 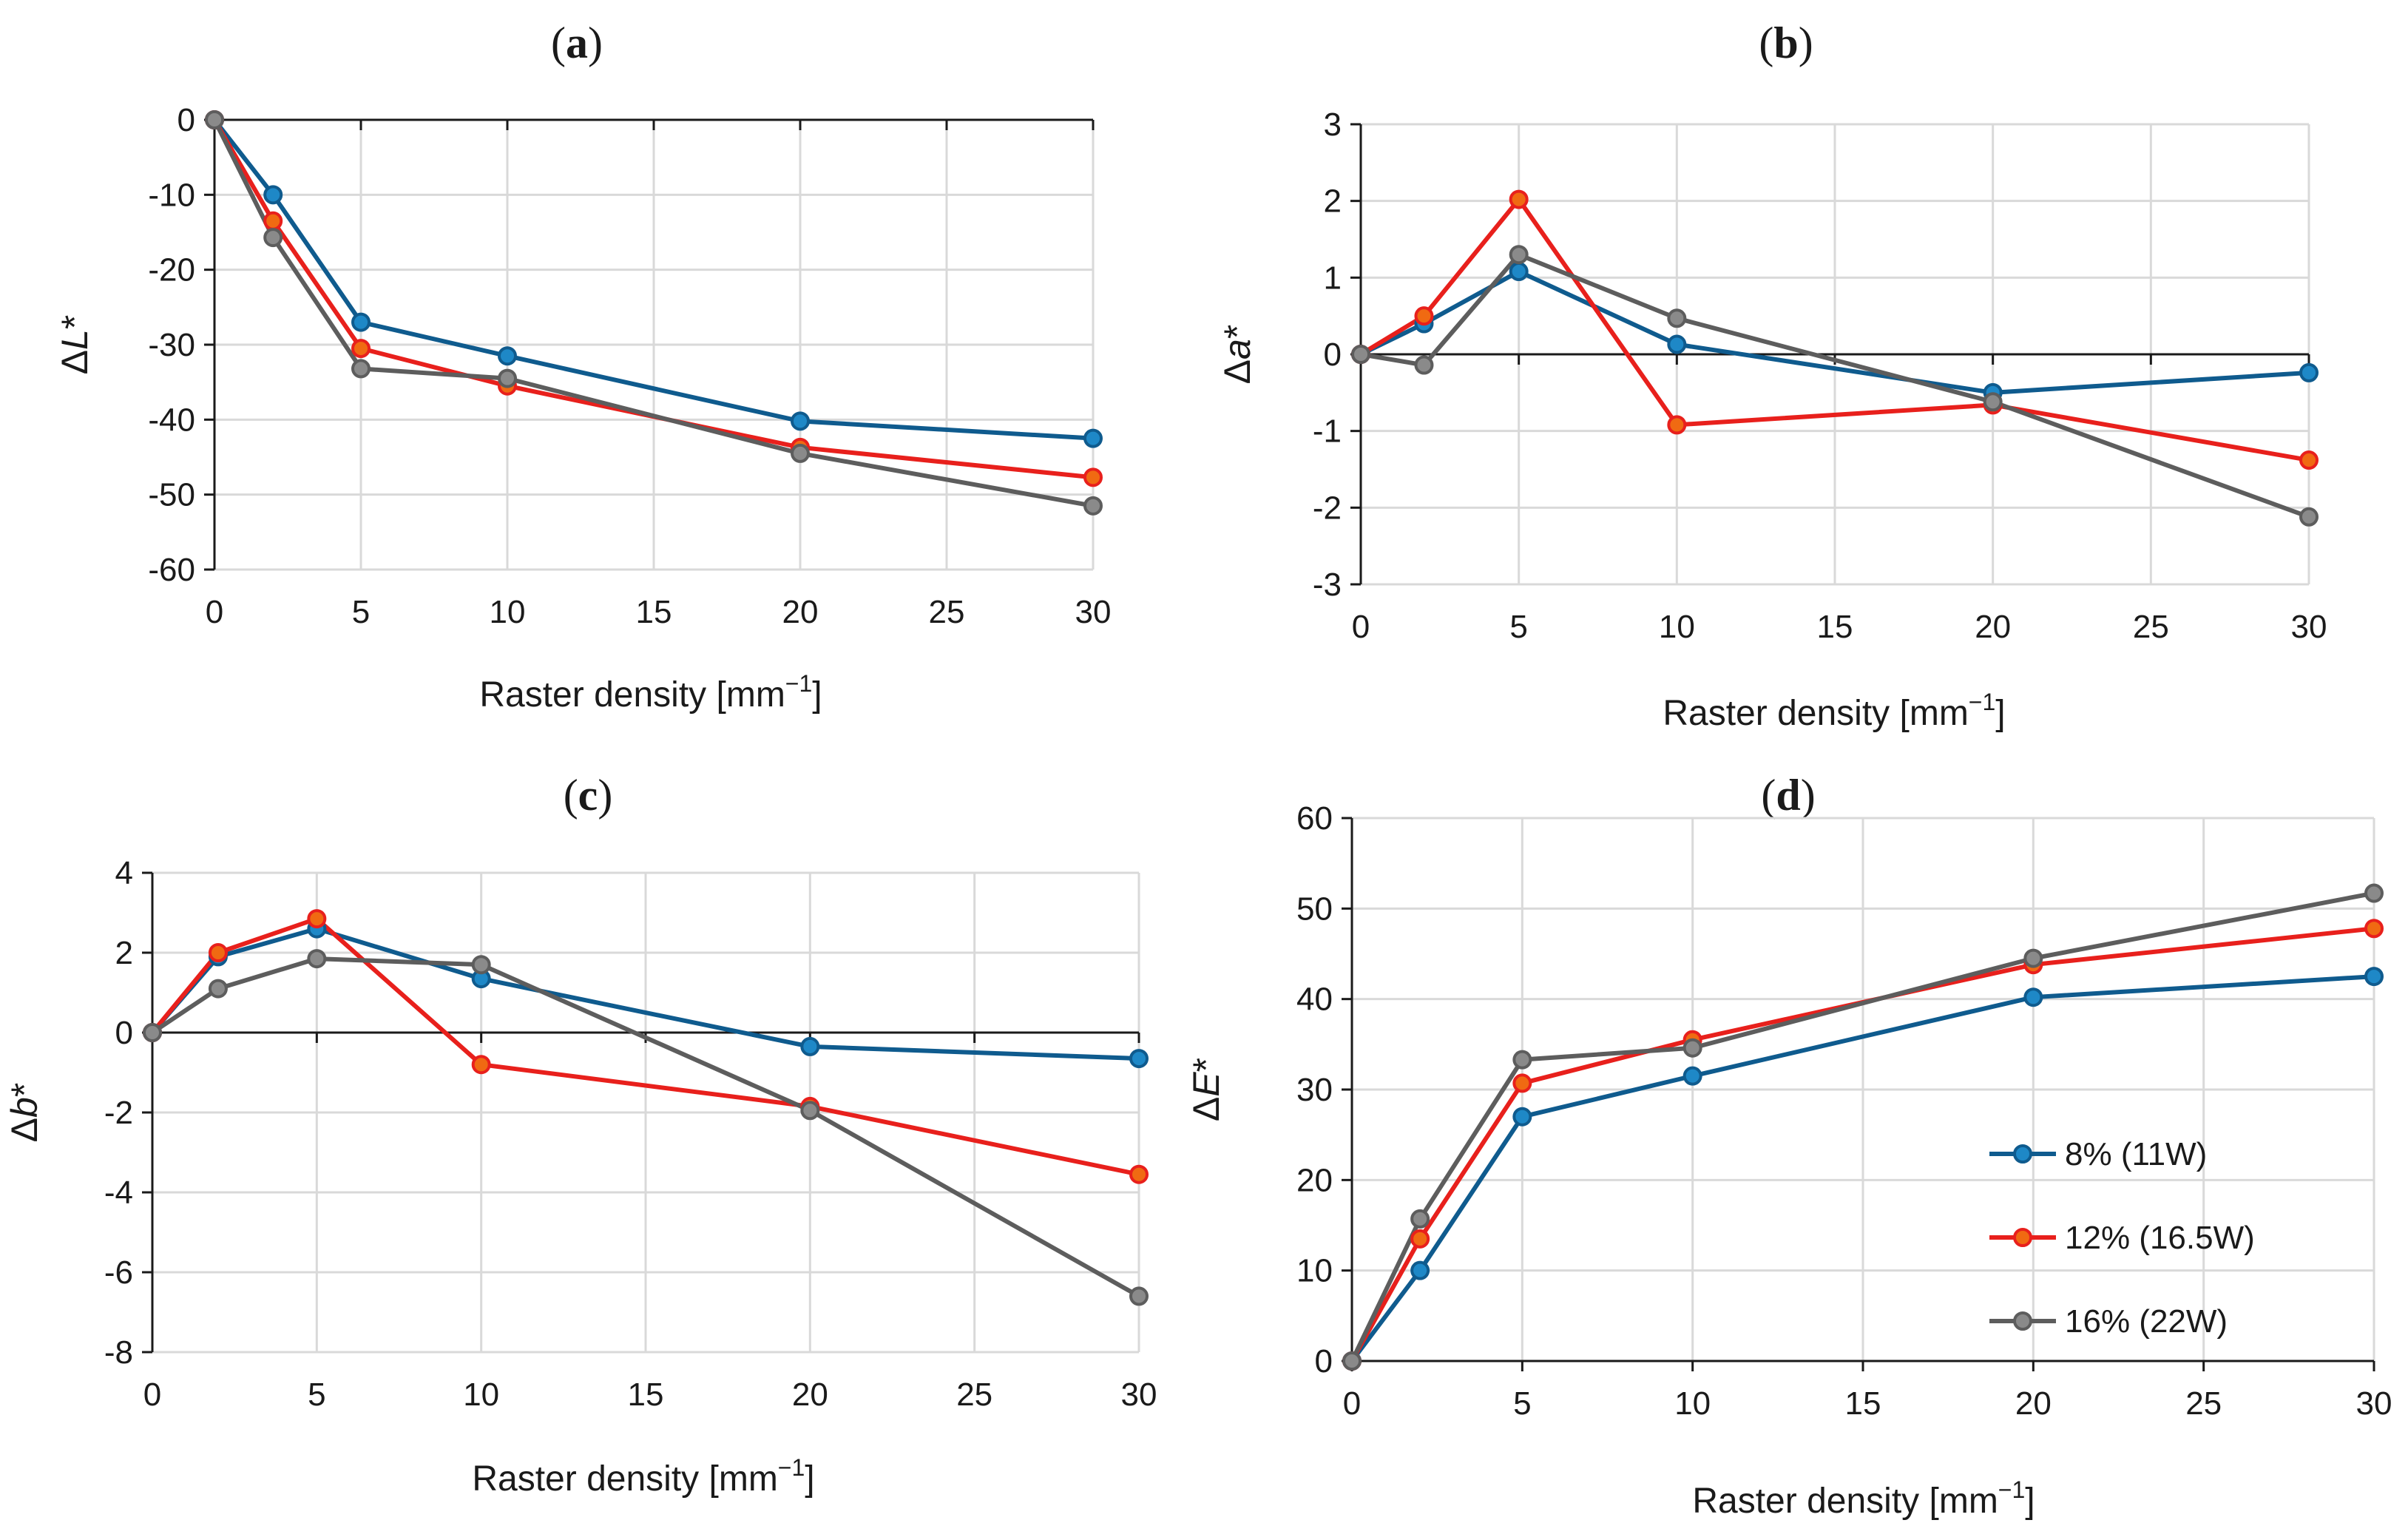 What do you see at coordinates (2136, 1154) in the screenshot?
I see `legend-label: 8% (11W)` at bounding box center [2136, 1154].